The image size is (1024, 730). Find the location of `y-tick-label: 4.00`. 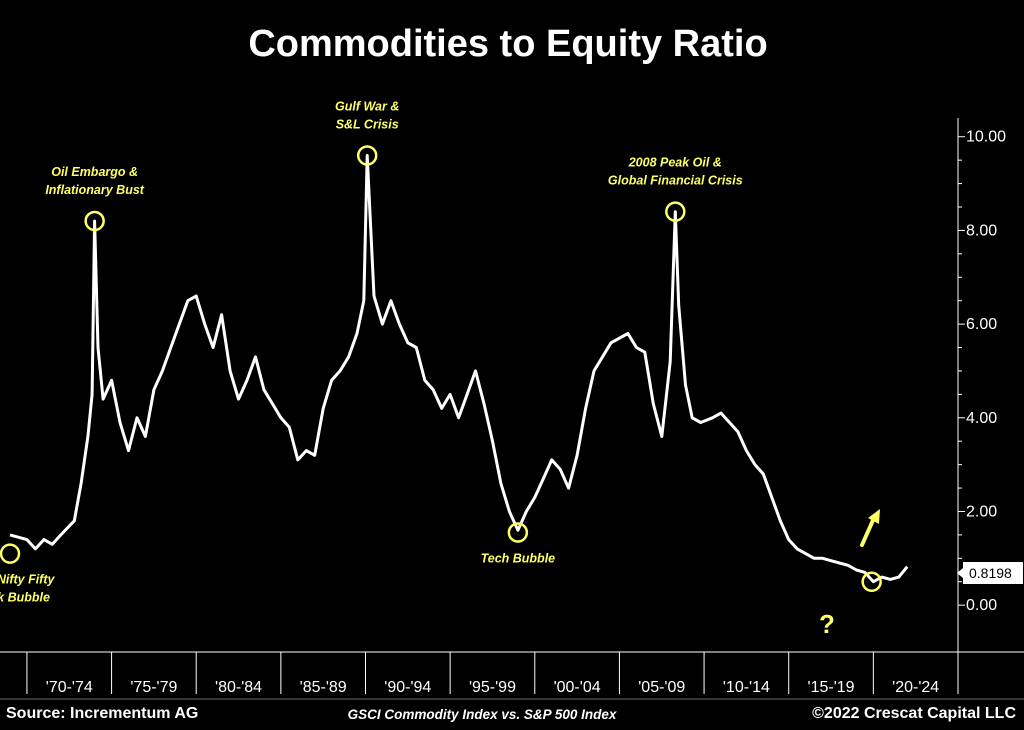

y-tick-label: 4.00 is located at coordinates (981, 418).